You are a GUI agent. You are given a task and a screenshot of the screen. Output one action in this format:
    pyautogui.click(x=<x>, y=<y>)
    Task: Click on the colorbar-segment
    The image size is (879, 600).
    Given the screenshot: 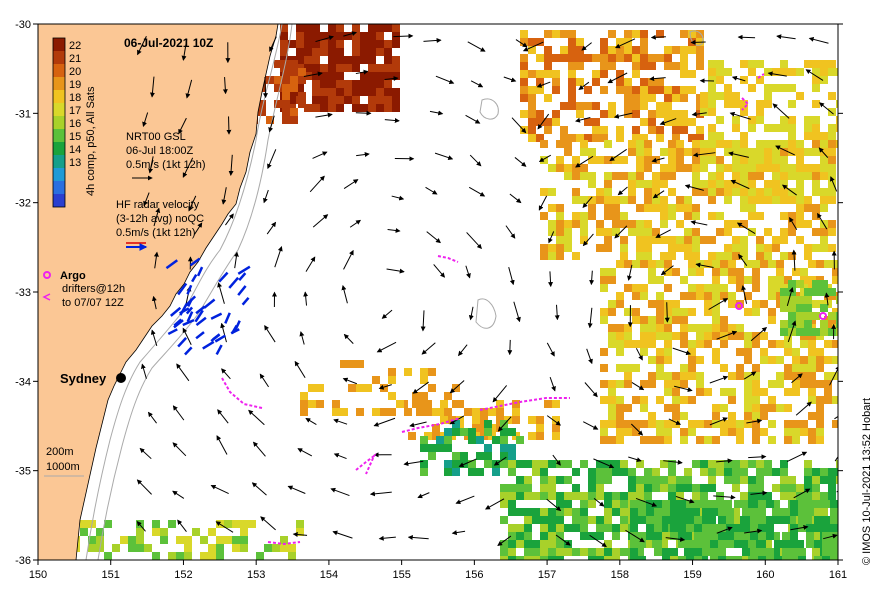 What is the action you would take?
    pyautogui.click(x=59, y=44)
    